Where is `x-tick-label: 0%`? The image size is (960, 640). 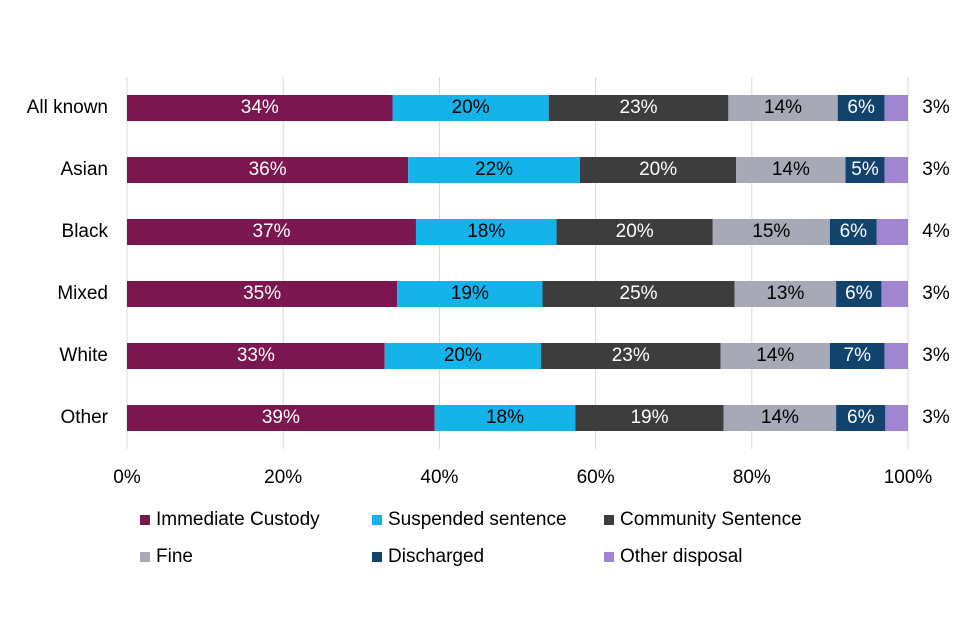
x-tick-label: 0% is located at coordinates (127, 477).